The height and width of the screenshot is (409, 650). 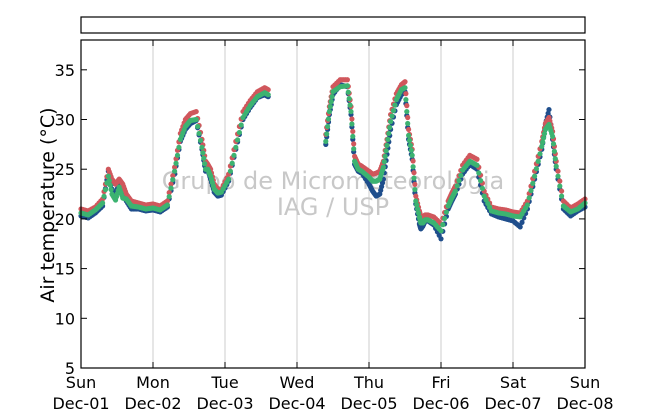 I want to click on y-tick-label: 25, so click(x=65, y=169).